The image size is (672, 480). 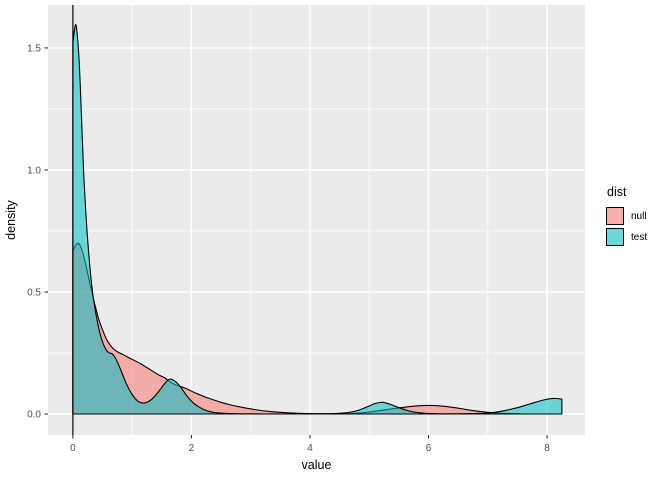 I want to click on legend-label-test: test, so click(x=639, y=237).